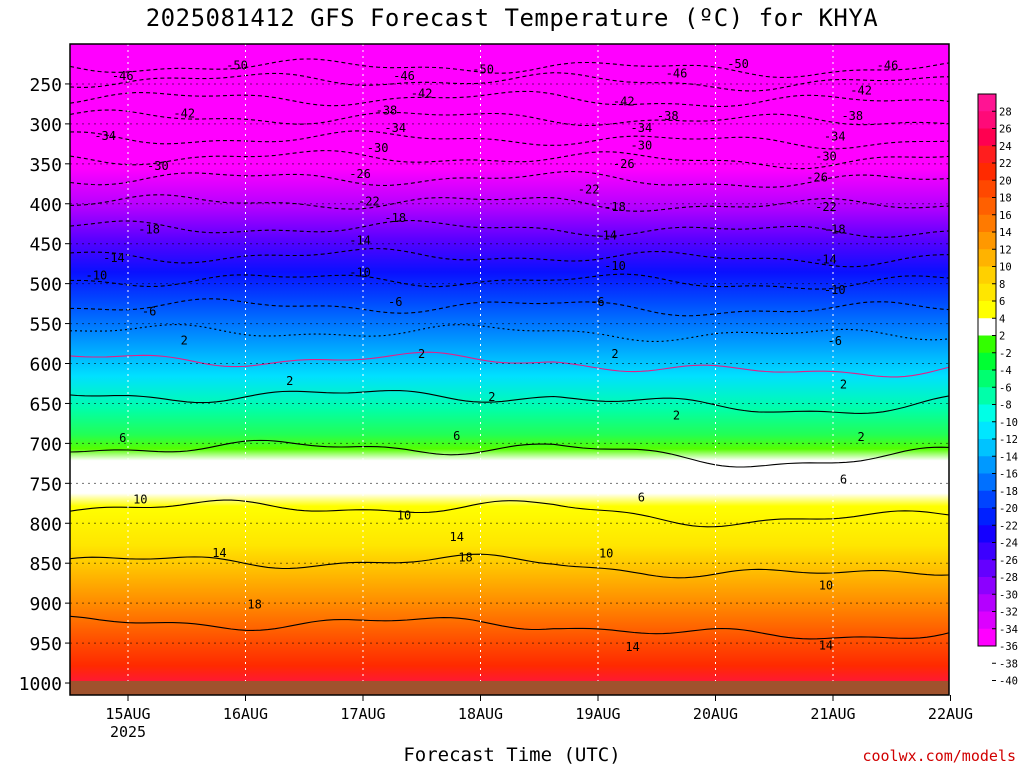  I want to click on colorbar-label: 18, so click(1005, 199).